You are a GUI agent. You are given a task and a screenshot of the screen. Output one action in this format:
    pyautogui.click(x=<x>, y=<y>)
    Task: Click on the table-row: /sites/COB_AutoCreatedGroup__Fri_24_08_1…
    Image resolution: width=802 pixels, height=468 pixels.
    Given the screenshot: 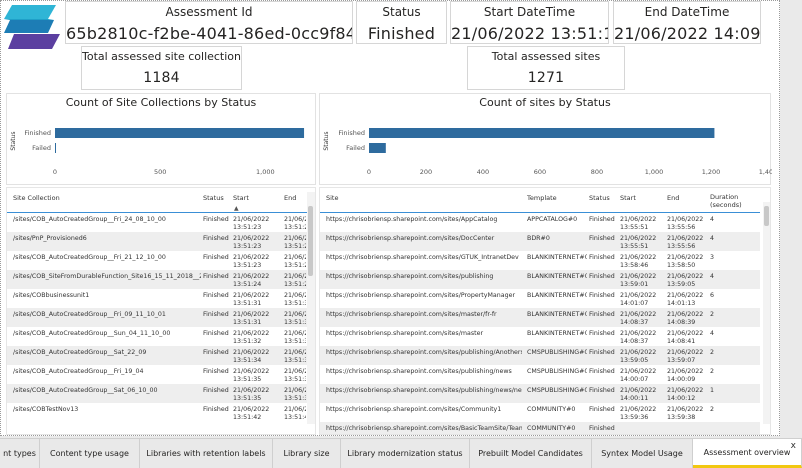 What is the action you would take?
    pyautogui.click(x=157, y=222)
    